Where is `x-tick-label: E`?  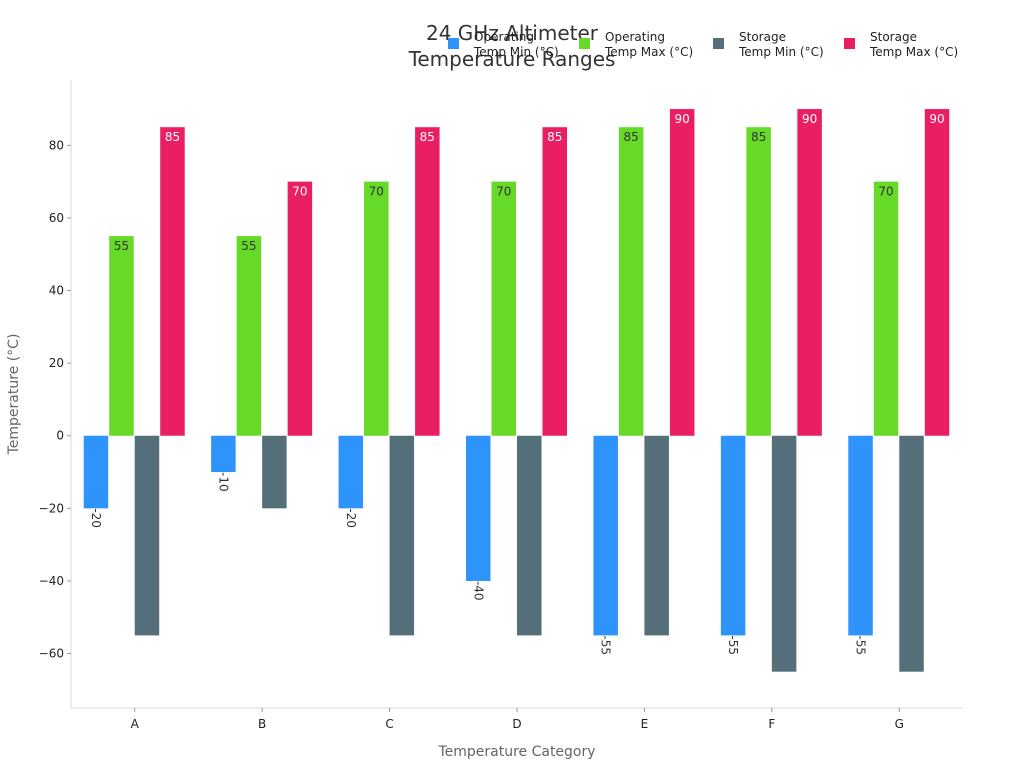 x-tick-label: E is located at coordinates (645, 724).